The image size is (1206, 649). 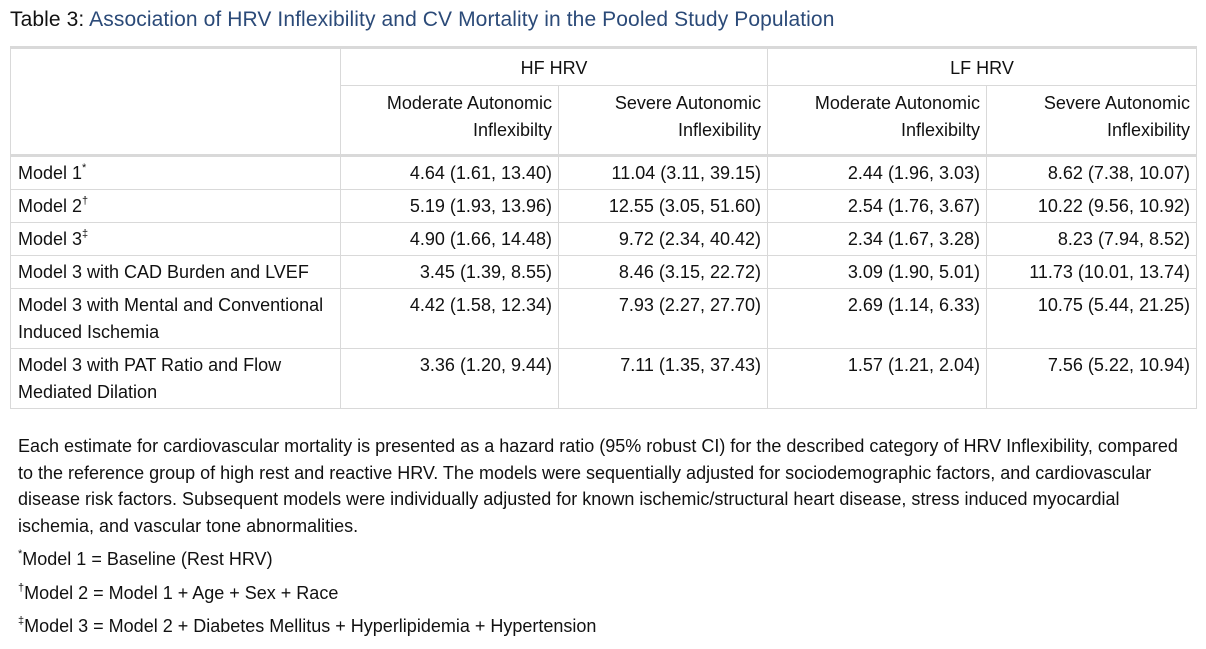 What do you see at coordinates (181, 592) in the screenshot?
I see `footnote-text: Model 2 = Model 1 + Age + Sex + Race` at bounding box center [181, 592].